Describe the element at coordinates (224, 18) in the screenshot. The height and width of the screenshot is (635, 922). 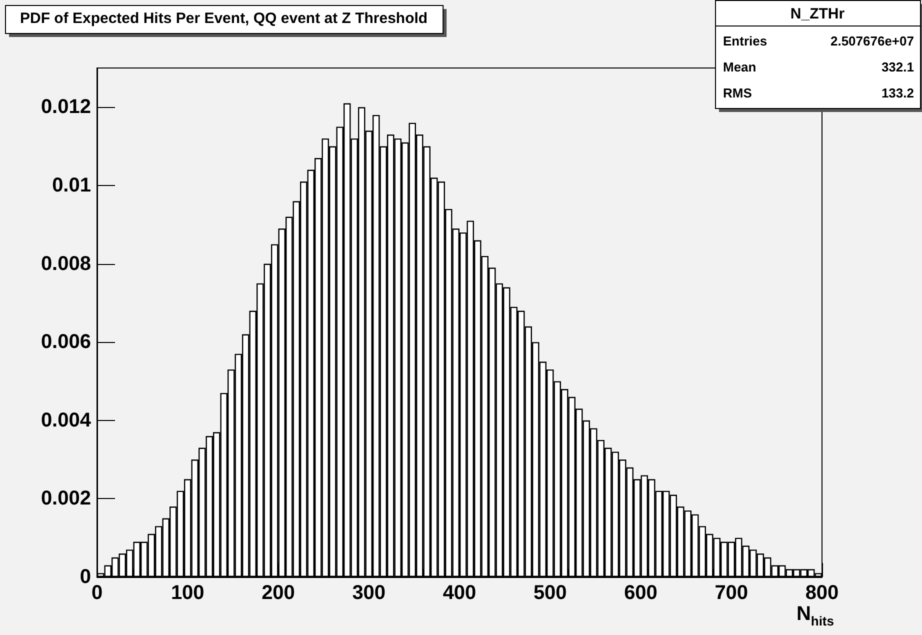
I see `chart-title: PDF of Expected Hits Per Event, QQ event at Z Threshold` at that location.